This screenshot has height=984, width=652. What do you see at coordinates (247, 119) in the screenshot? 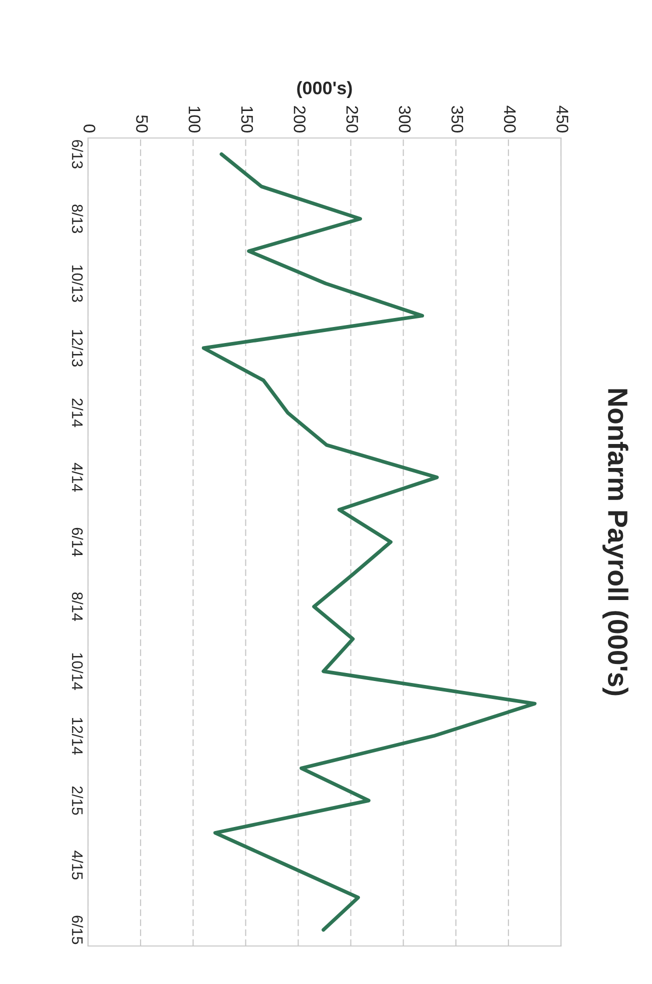
I see `x-tick-label: 150` at bounding box center [247, 119].